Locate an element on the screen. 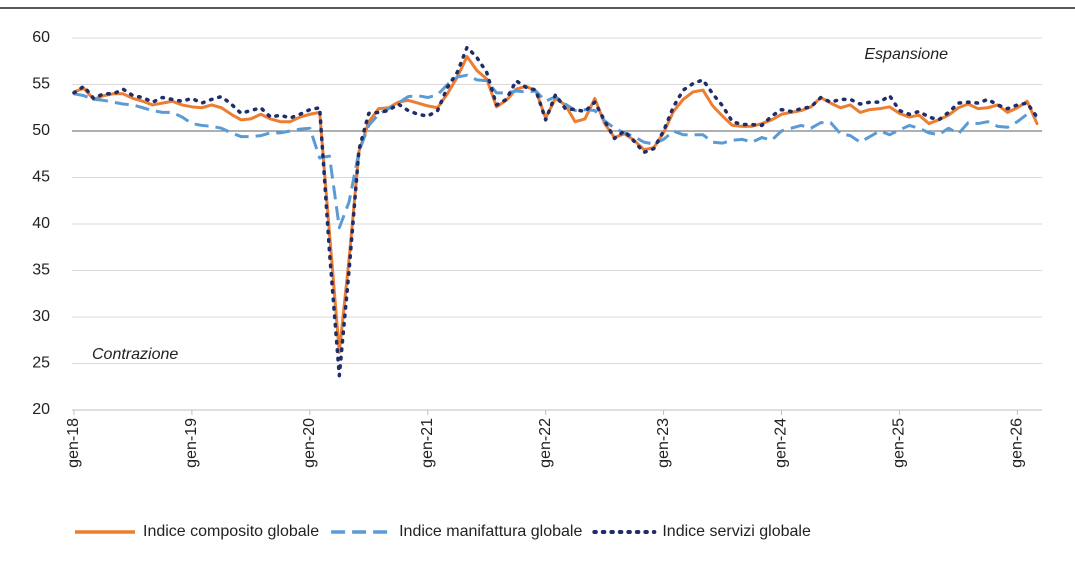 The width and height of the screenshot is (1075, 570). x-tick-label: gen-22 is located at coordinates (545, 443).